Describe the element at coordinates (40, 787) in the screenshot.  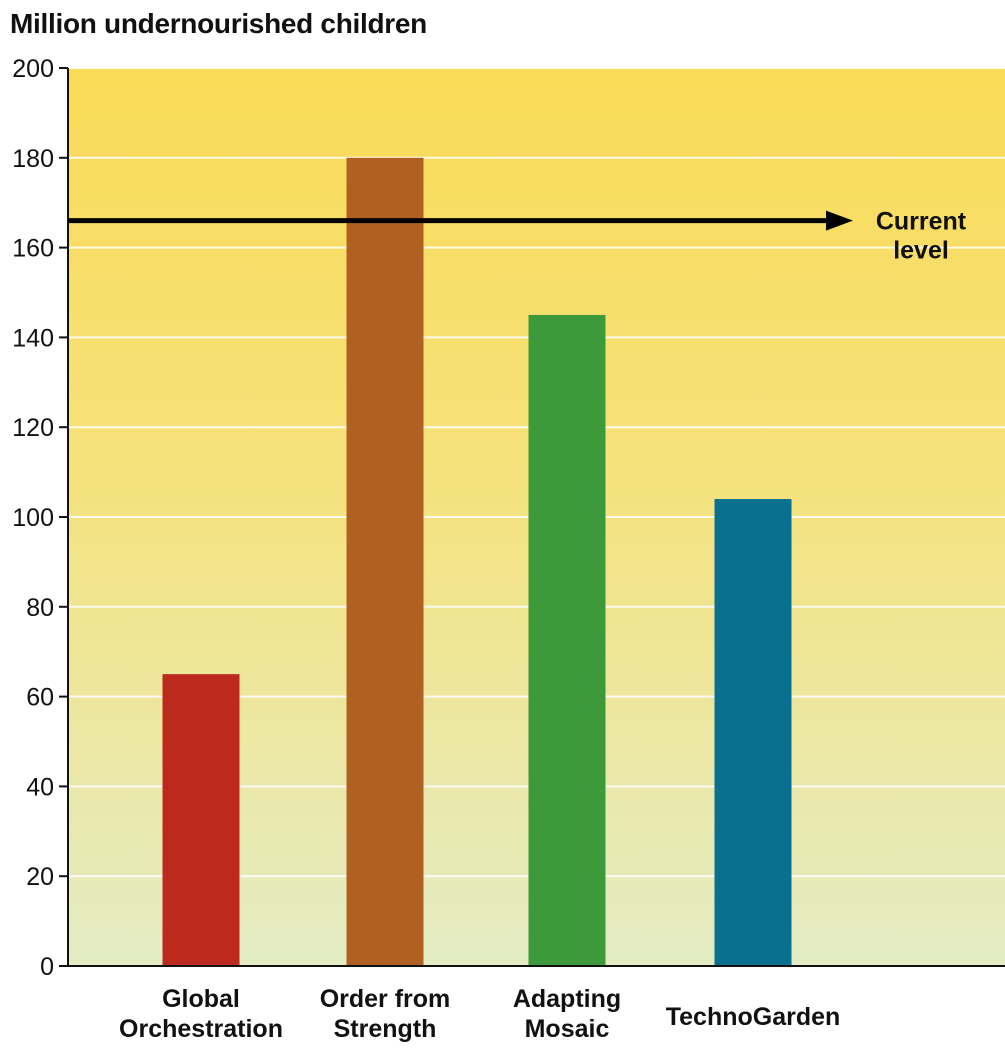
I see `y-tick-label: 40` at that location.